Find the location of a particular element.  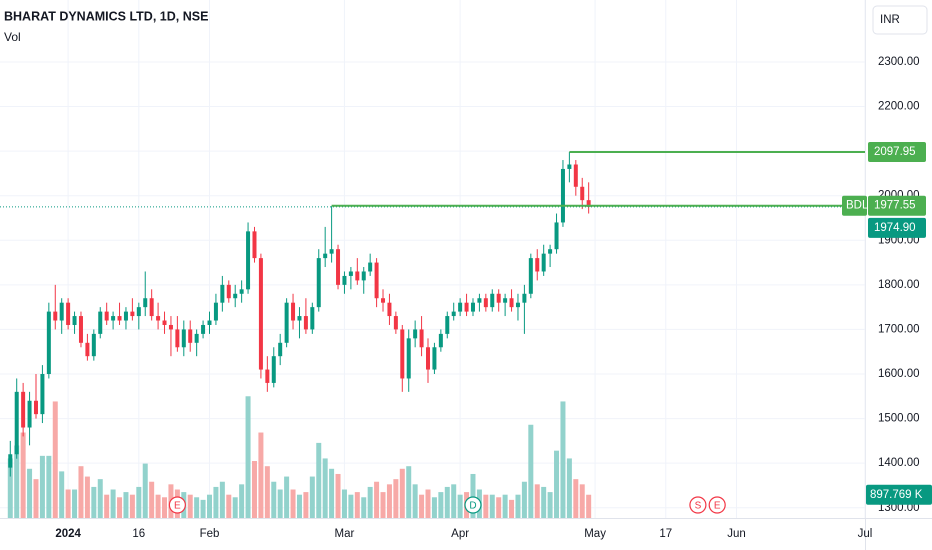

event-label: S is located at coordinates (698, 506).